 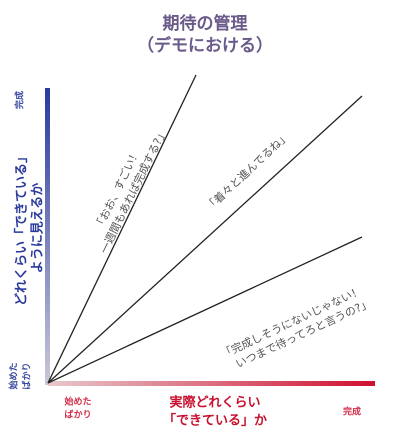 What do you see at coordinates (214, 403) in the screenshot?
I see `x-label: 実際どれくらい` at bounding box center [214, 403].